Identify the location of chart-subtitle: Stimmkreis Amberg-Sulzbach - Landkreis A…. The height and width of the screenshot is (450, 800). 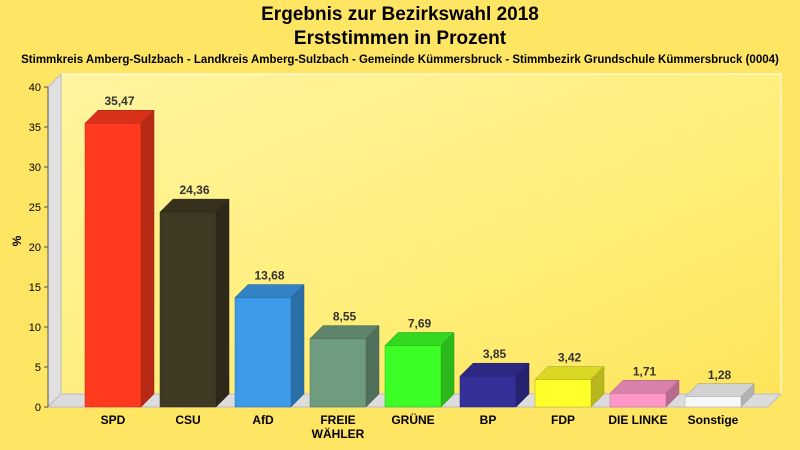
(400, 60).